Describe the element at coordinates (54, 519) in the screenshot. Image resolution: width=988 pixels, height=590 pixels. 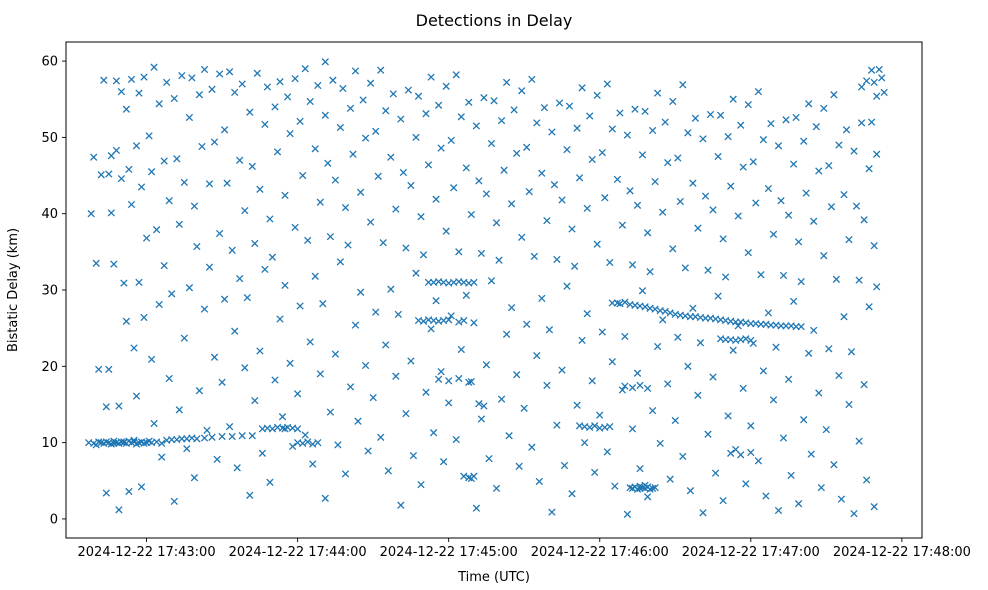
I see `y-tick-label: 0` at that location.